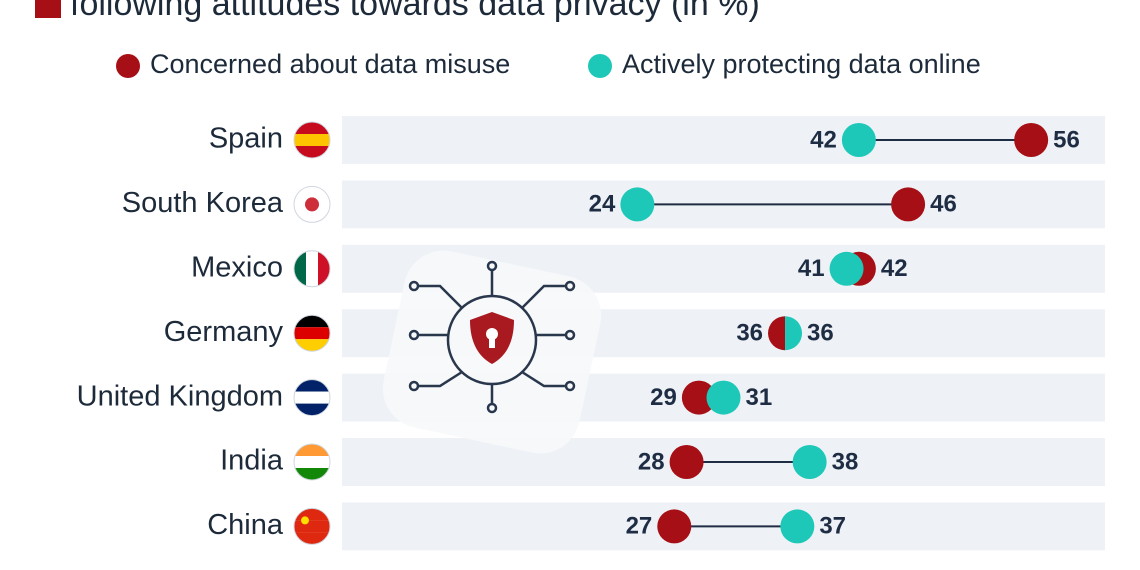 Image resolution: width=1140 pixels, height=570 pixels. What do you see at coordinates (943, 204) in the screenshot?
I see `value-label: 46` at bounding box center [943, 204].